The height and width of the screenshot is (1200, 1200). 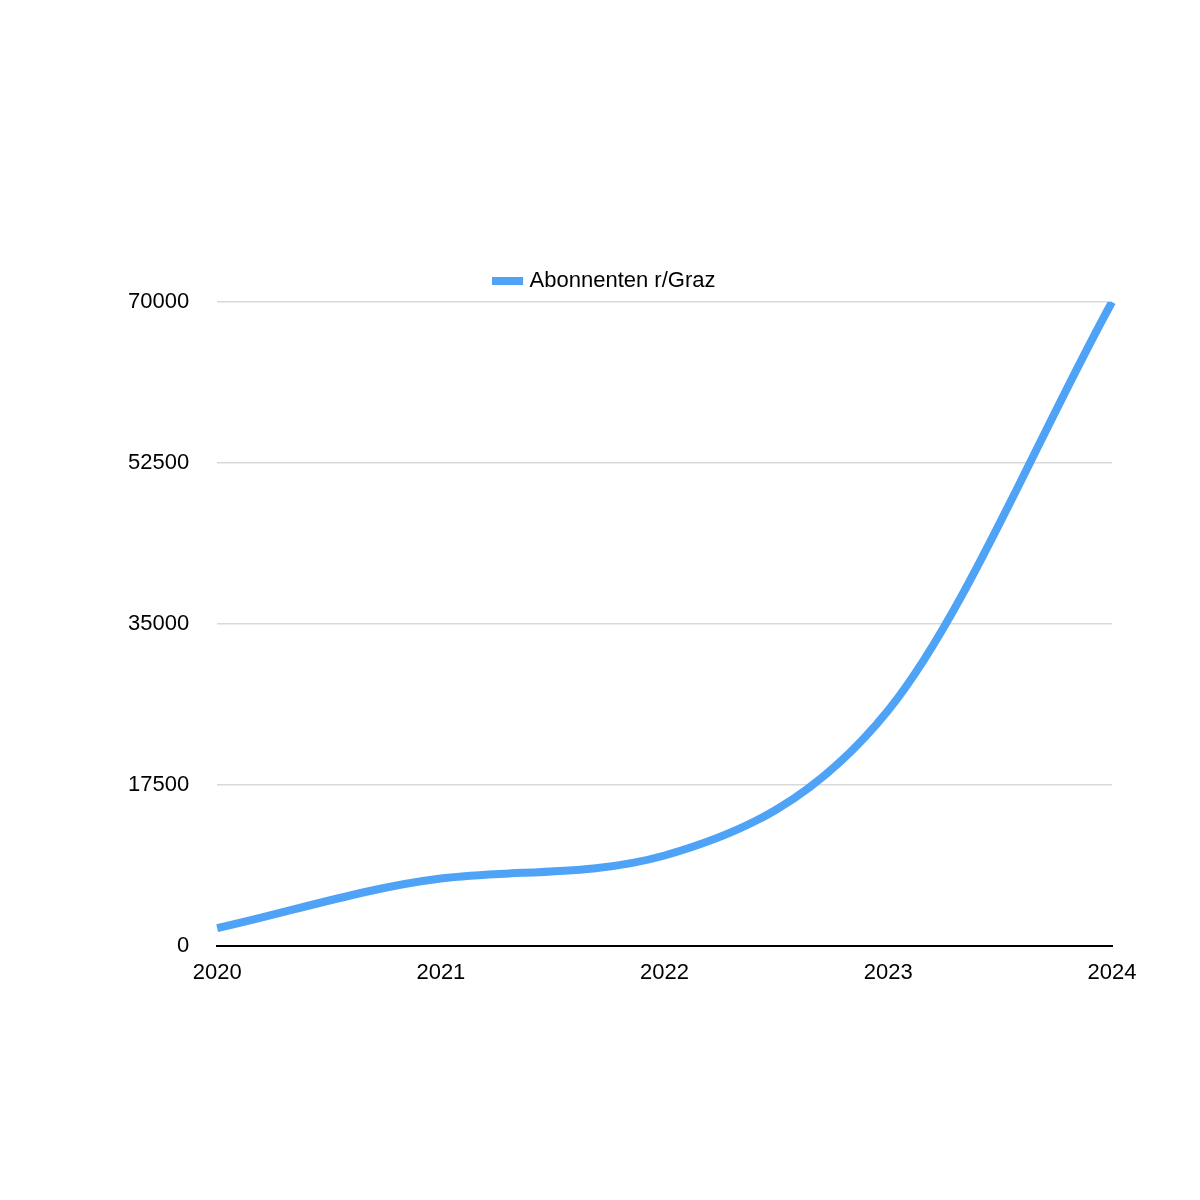 I want to click on y-tick-label: 35000, so click(x=158, y=622).